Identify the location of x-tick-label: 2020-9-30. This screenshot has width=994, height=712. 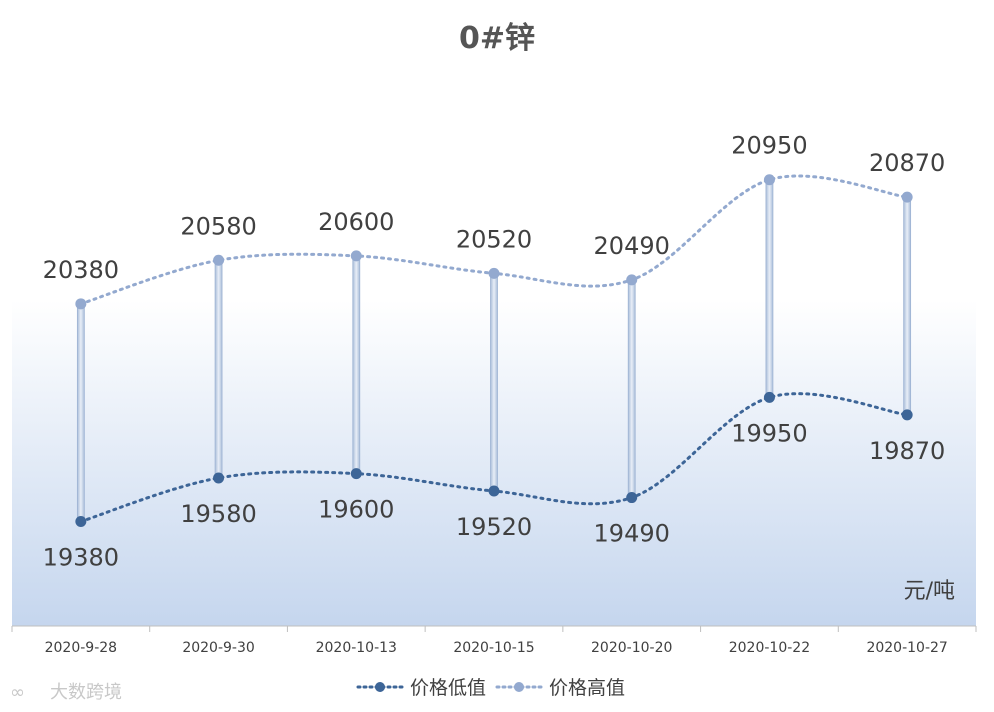
(218, 648).